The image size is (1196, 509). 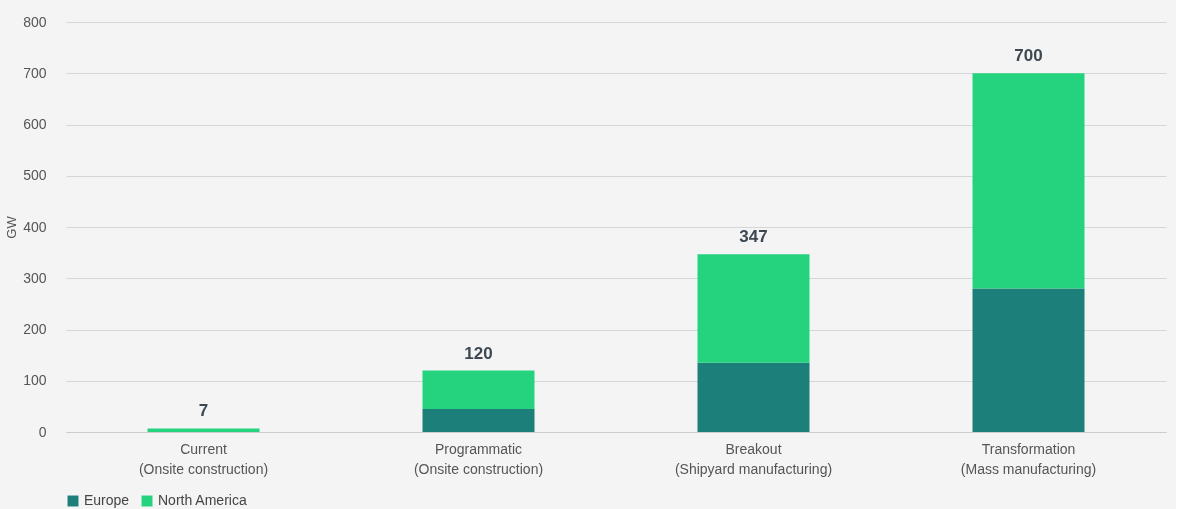 I want to click on y-tick-label: 300, so click(x=35, y=277).